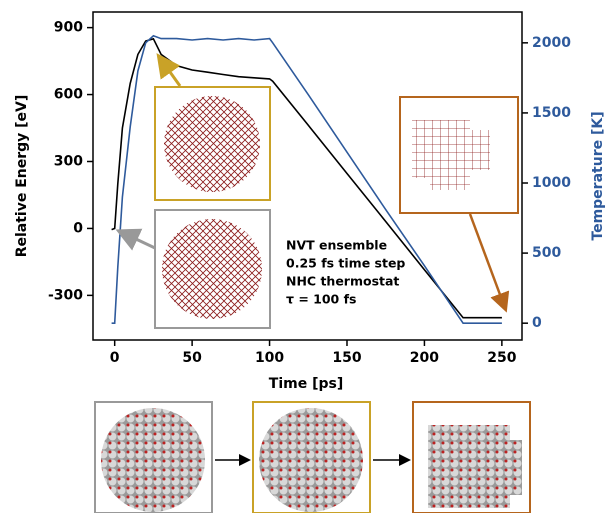 This screenshot has width=615, height=513. What do you see at coordinates (424, 358) in the screenshot?
I see `x-tick-label: 200` at bounding box center [424, 358].